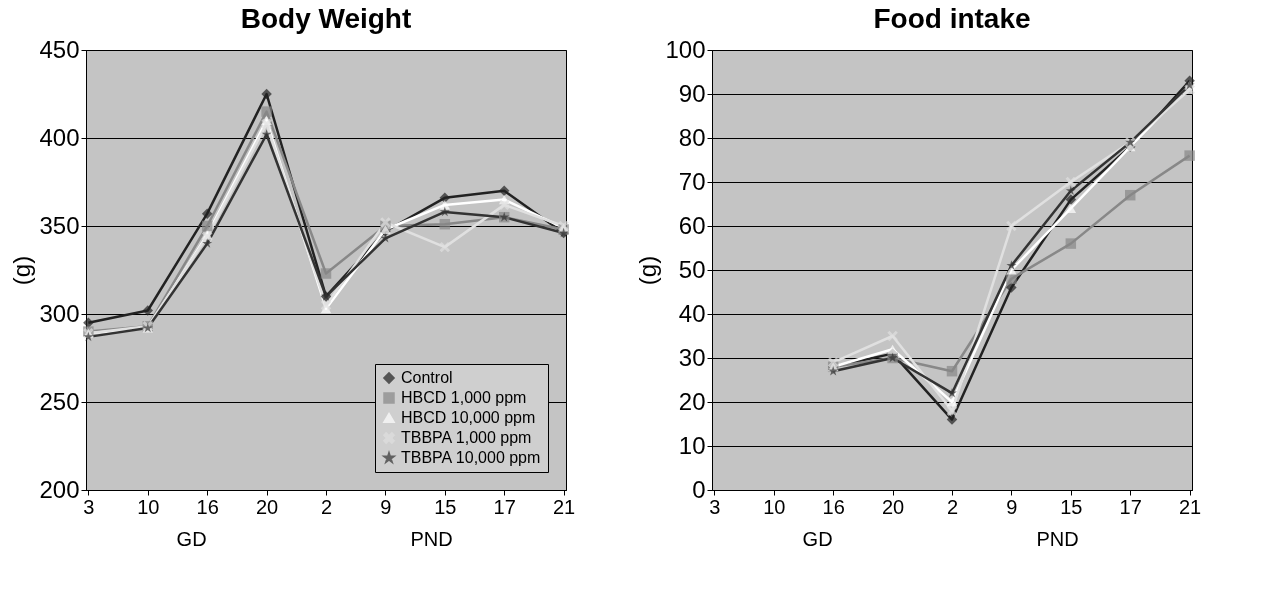 This screenshot has height=594, width=1287. What do you see at coordinates (59, 49) in the screenshot?
I see `y-tick-label: 450` at bounding box center [59, 49].